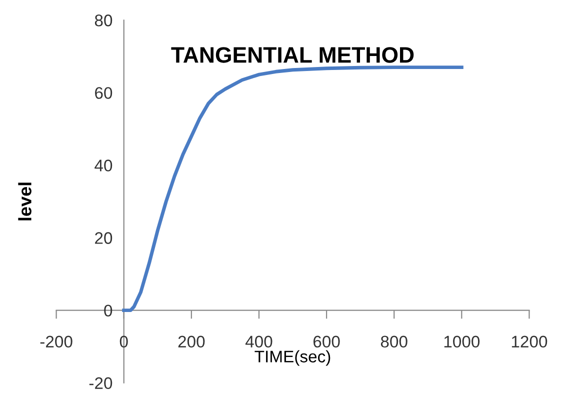 The width and height of the screenshot is (563, 403). I want to click on y-axis-title: level, so click(25, 201).